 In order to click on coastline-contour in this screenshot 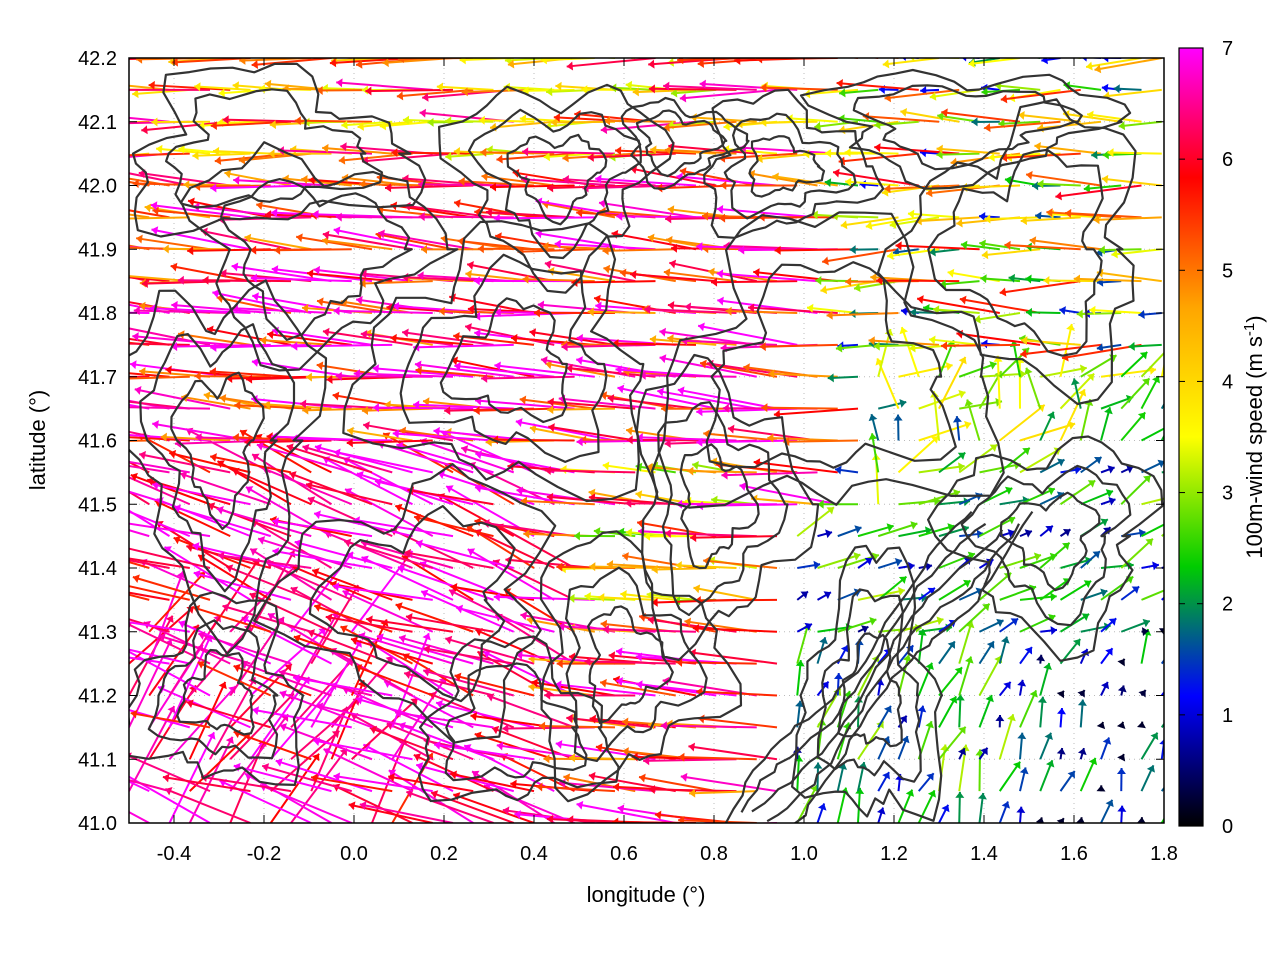, I will do `click(863, 667)`.